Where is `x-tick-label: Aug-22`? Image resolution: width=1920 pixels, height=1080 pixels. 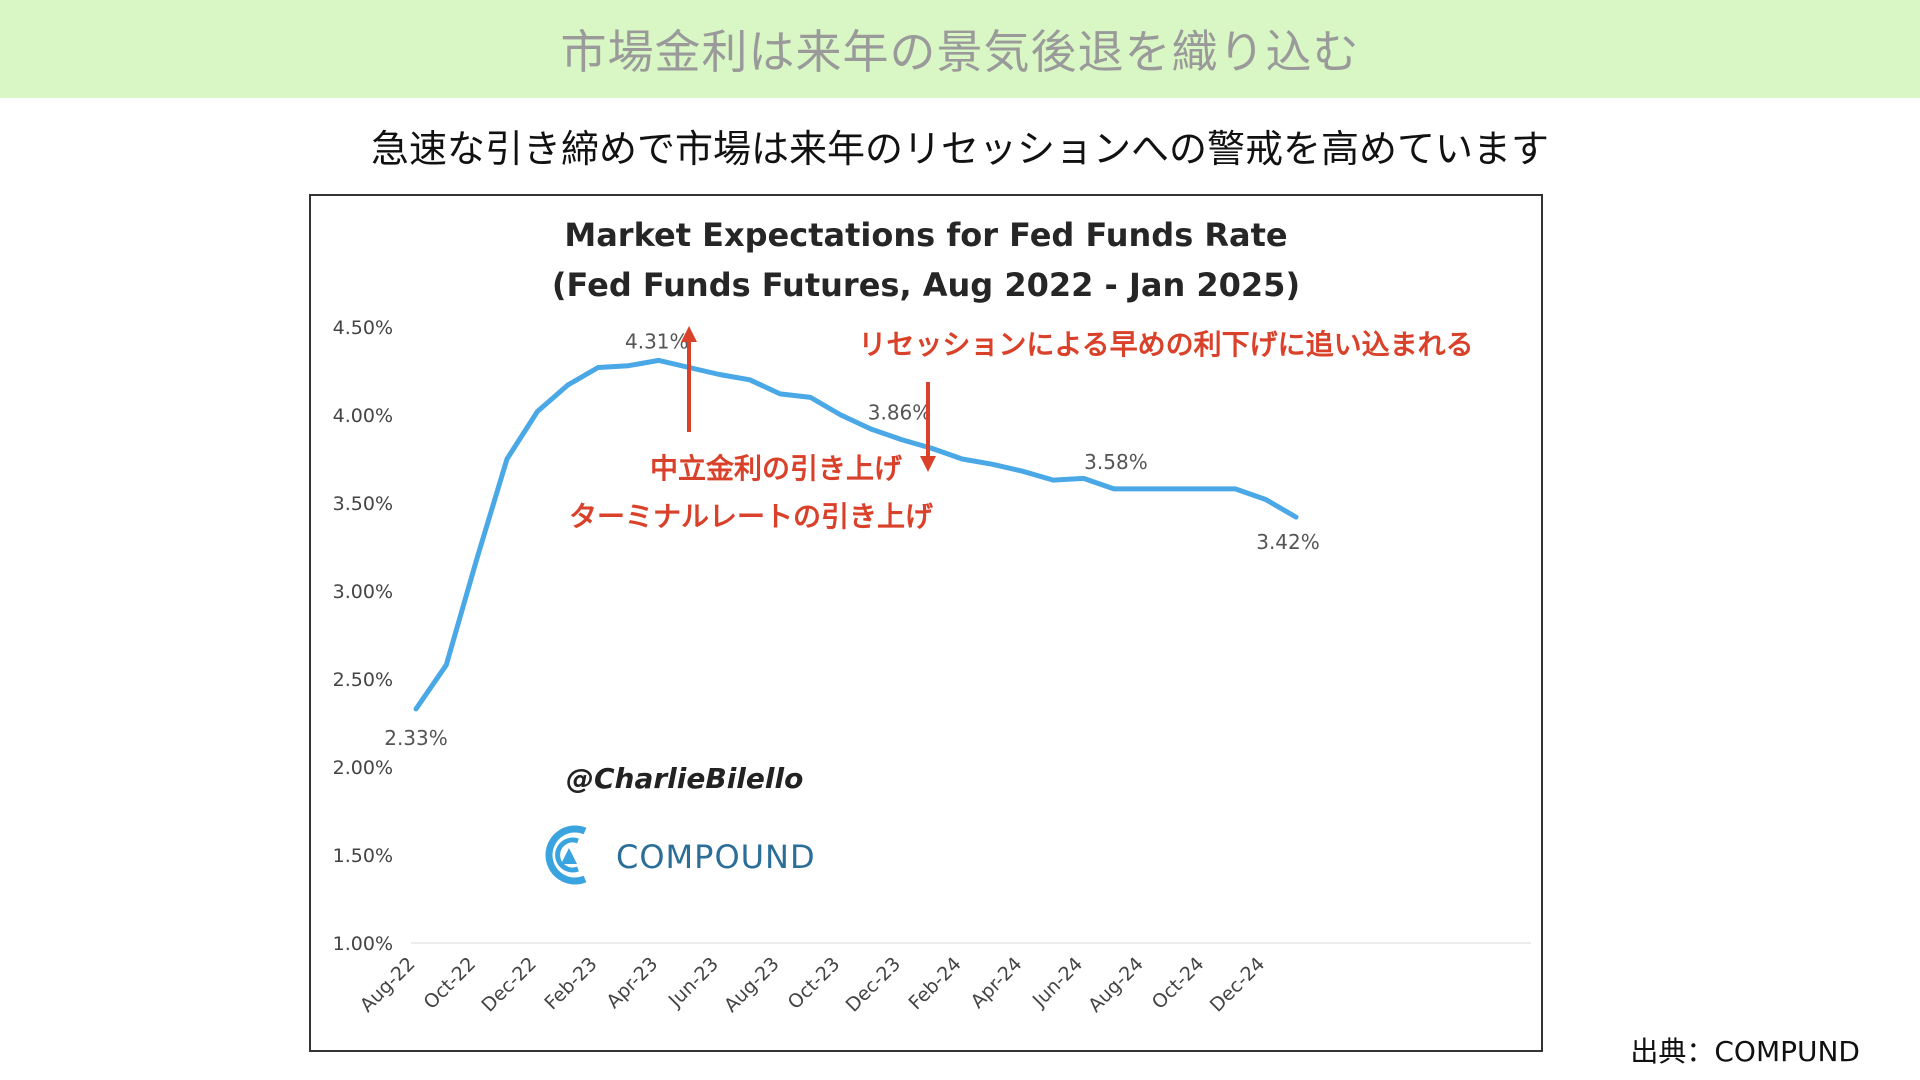 x-tick-label: Aug-22 is located at coordinates (388, 985).